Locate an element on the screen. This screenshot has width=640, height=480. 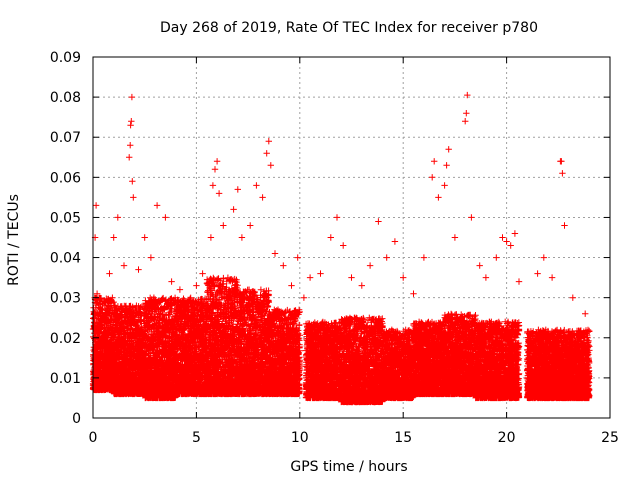
y-tick-label: 0.08 is located at coordinates (65, 98).